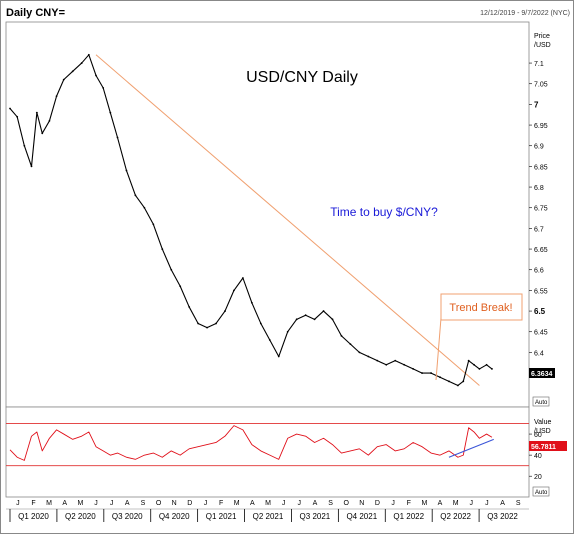 Image resolution: width=574 pixels, height=539 pixels. I want to click on price-last-badge, so click(542, 373).